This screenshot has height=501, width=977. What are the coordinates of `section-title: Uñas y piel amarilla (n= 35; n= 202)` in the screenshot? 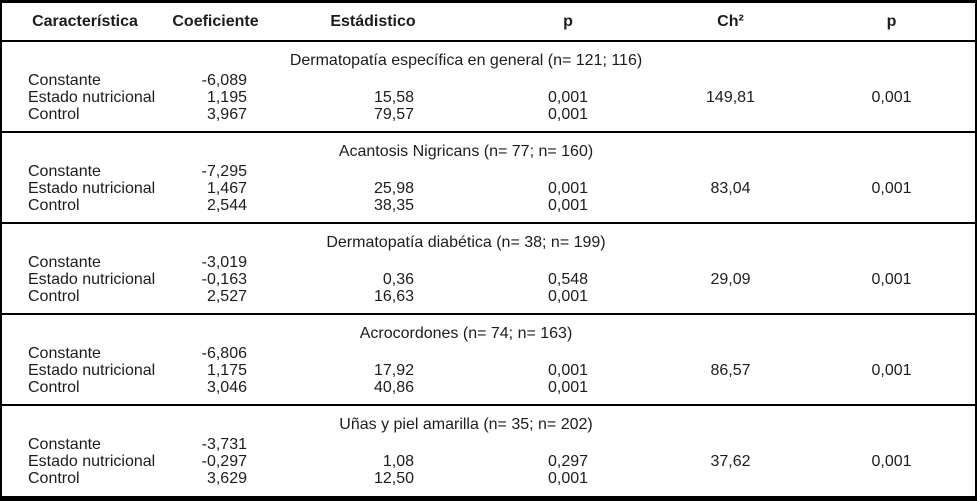 It's located at (488, 420).